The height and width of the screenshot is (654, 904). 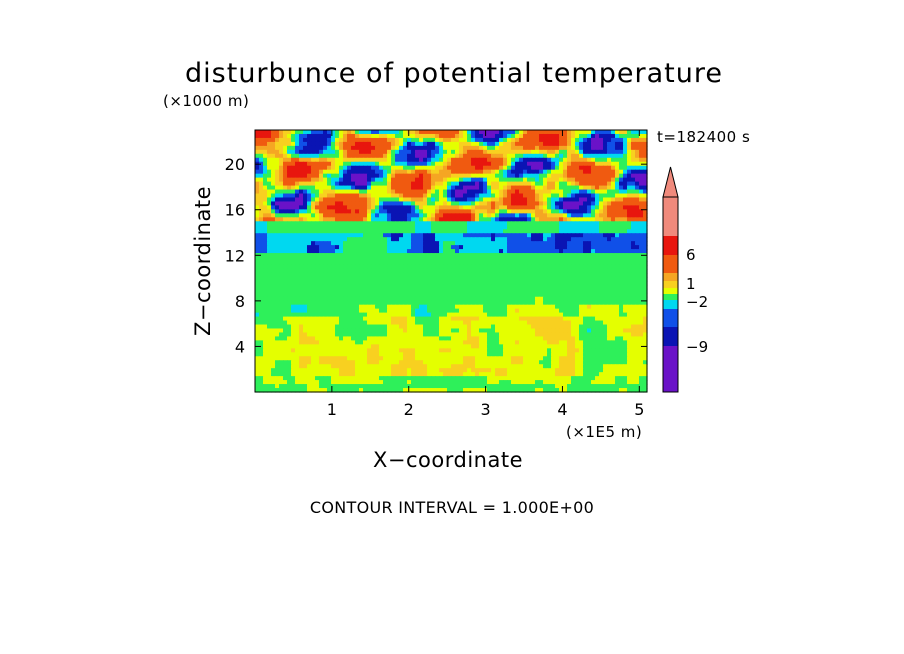 What do you see at coordinates (697, 302) in the screenshot?
I see `colorbar-label: −2` at bounding box center [697, 302].